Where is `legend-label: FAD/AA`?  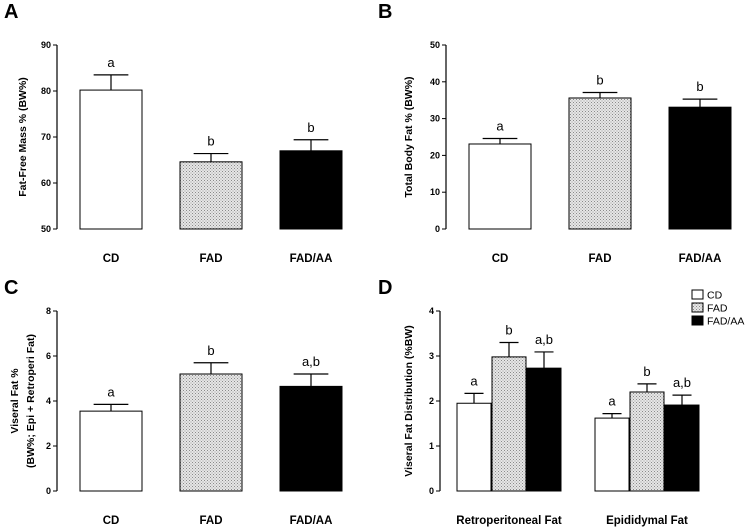 legend-label: FAD/AA is located at coordinates (725, 322).